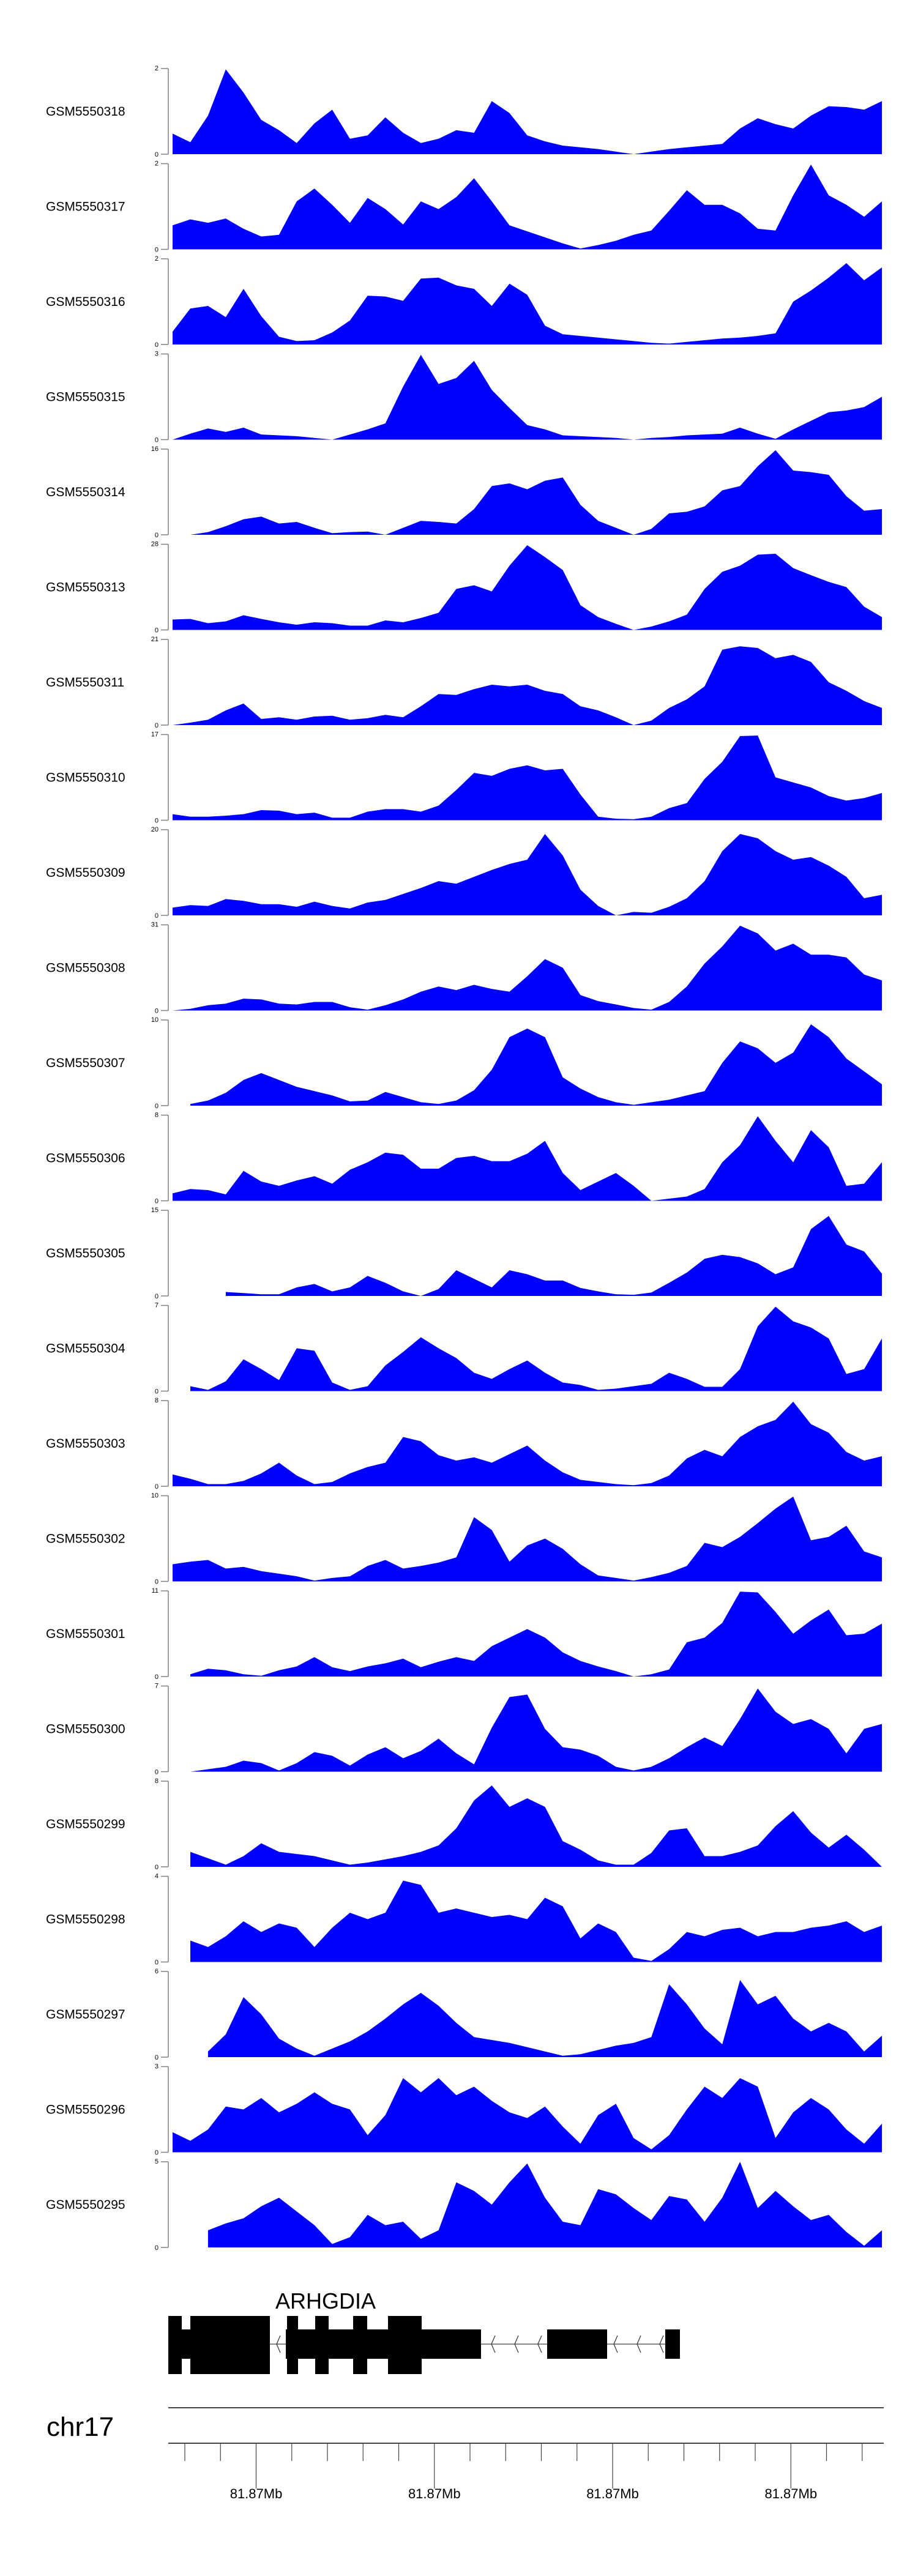 This screenshot has height=2576, width=918. What do you see at coordinates (155, 449) in the screenshot?
I see `y-tick-label-max: 16` at bounding box center [155, 449].